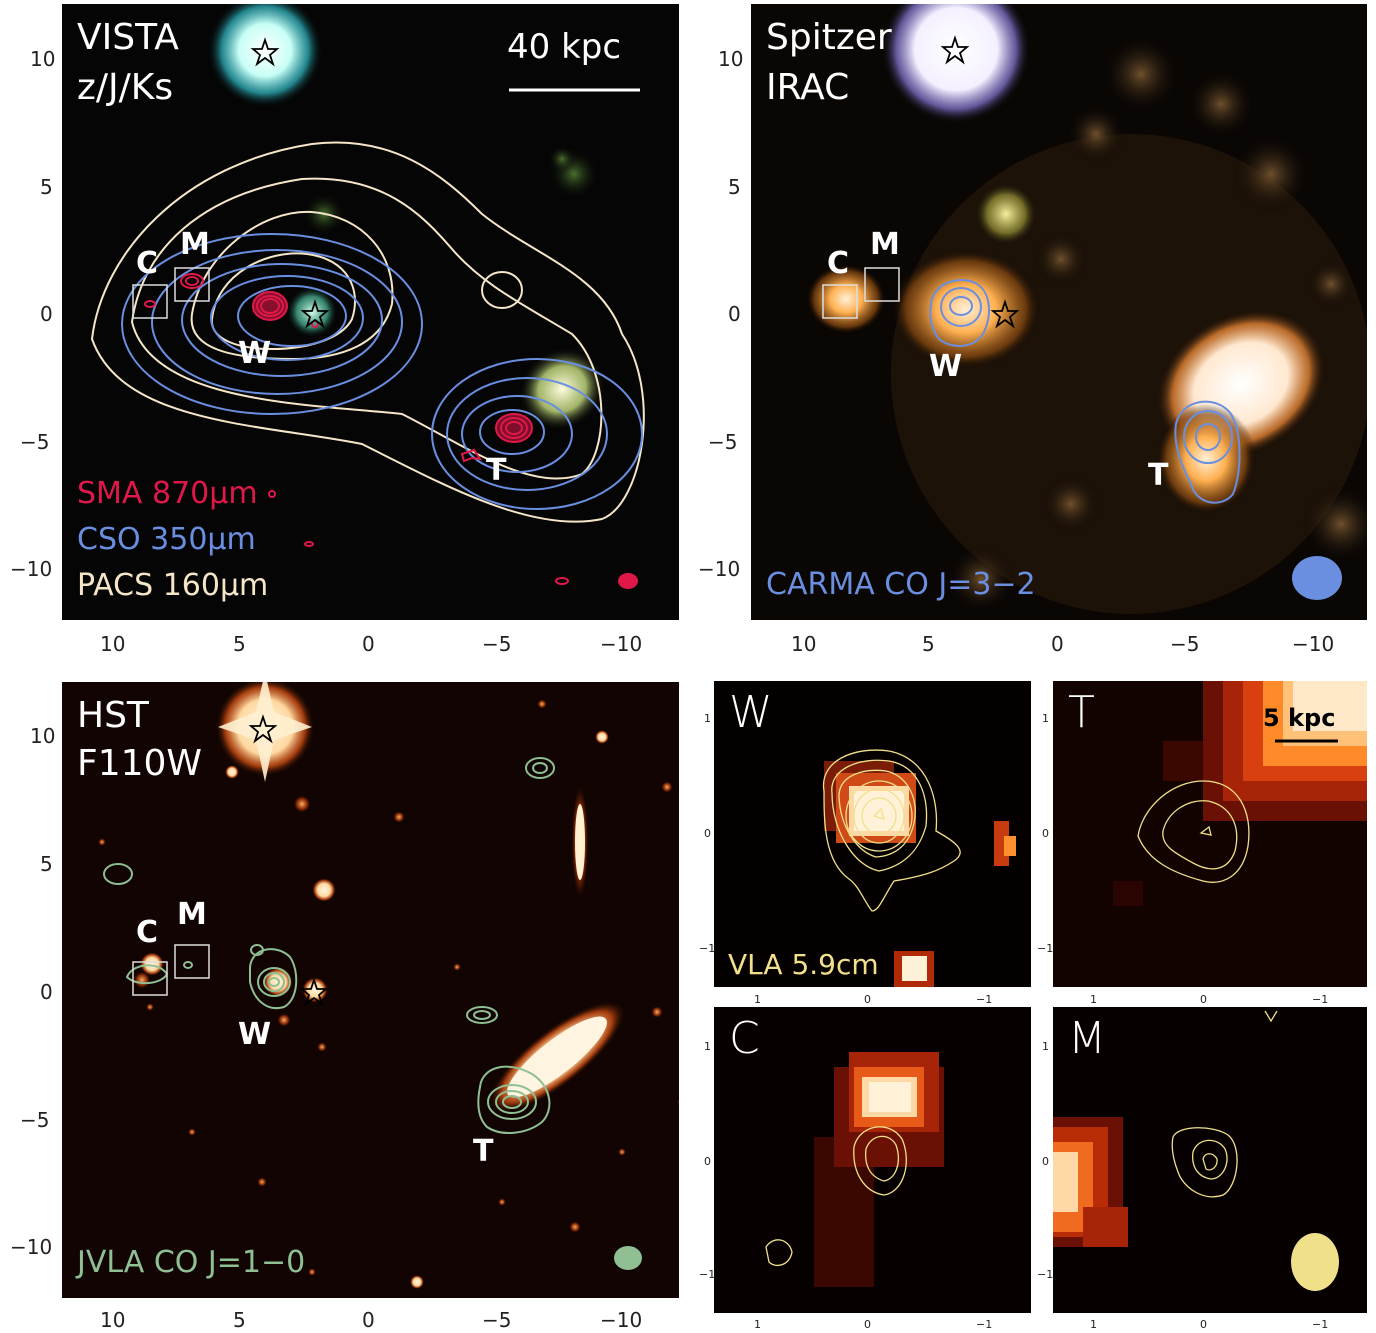  I want to click on vista-title: VISTA, so click(128, 37).